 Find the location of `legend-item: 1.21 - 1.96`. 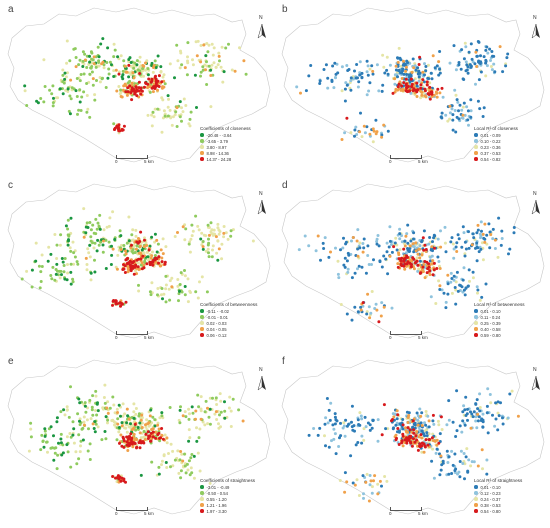

legend-item: 1.21 - 1.96 is located at coordinates (236, 505).